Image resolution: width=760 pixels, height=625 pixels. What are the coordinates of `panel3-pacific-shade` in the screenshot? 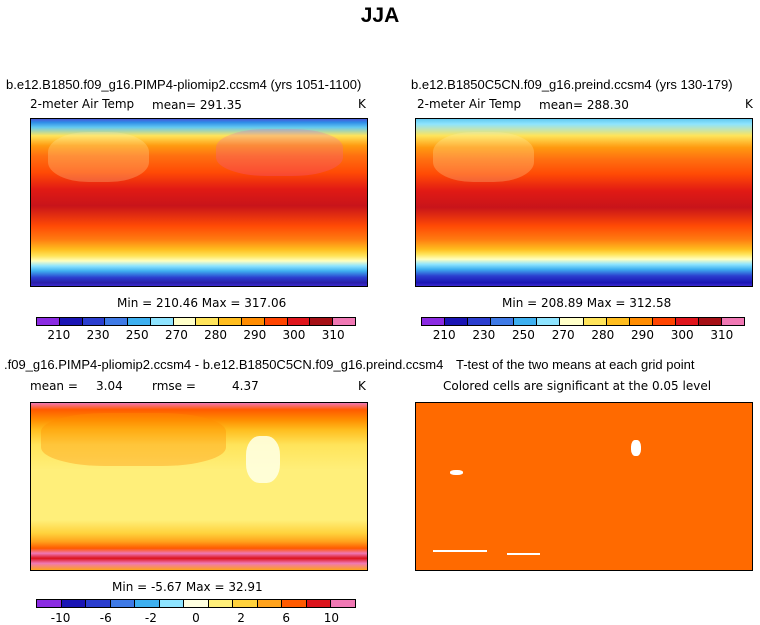 It's located at (263, 460).